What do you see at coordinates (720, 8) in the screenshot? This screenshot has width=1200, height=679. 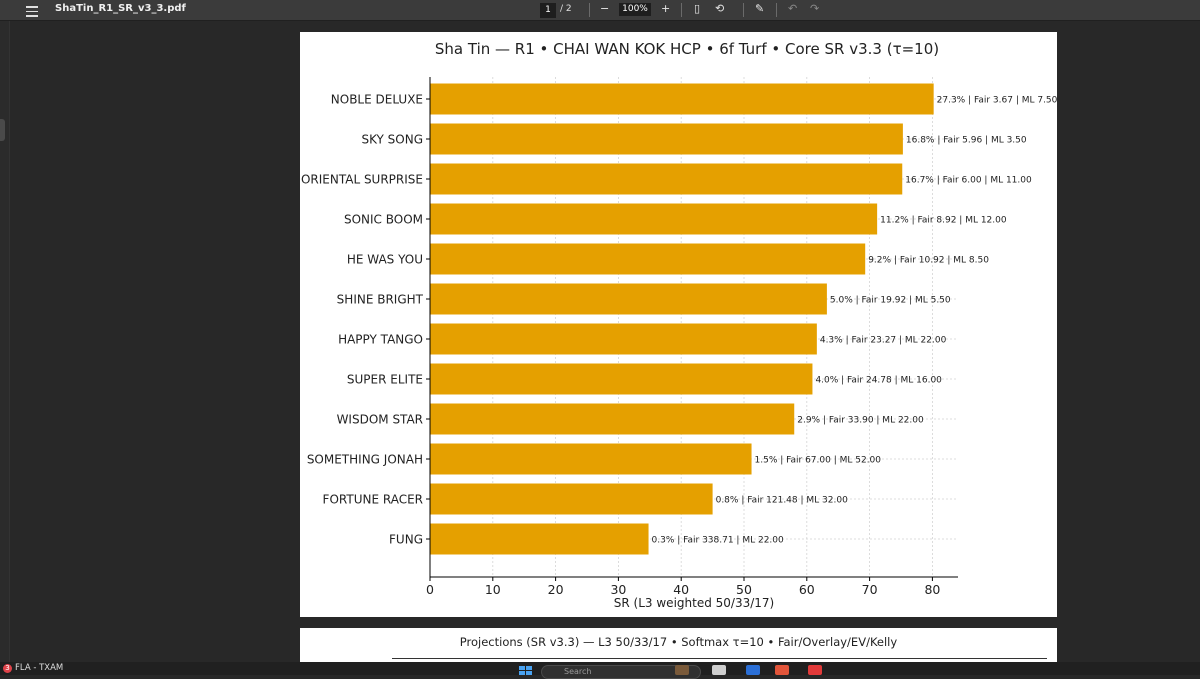 I see `rotate-icon: ⟲` at bounding box center [720, 8].